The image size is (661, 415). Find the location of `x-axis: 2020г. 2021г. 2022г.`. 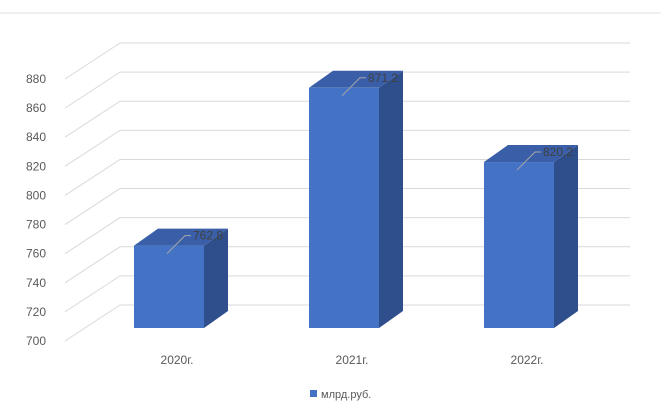

x-axis: 2020г. 2021г. 2022г. is located at coordinates (352, 360).